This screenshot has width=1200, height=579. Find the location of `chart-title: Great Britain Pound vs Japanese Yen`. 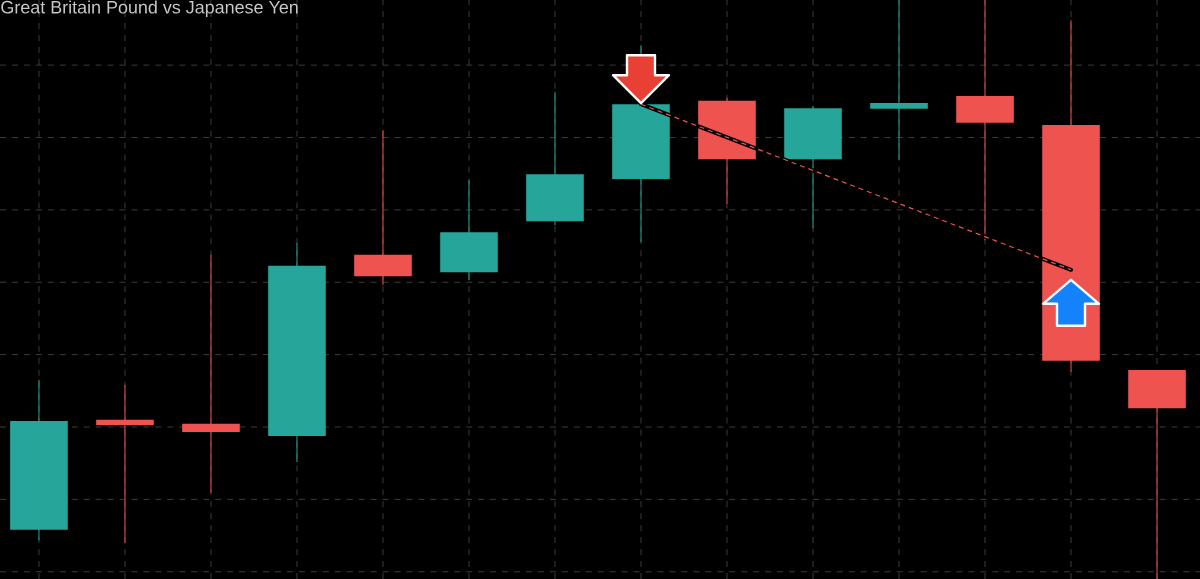

chart-title: Great Britain Pound vs Japanese Yen is located at coordinates (149, 9).